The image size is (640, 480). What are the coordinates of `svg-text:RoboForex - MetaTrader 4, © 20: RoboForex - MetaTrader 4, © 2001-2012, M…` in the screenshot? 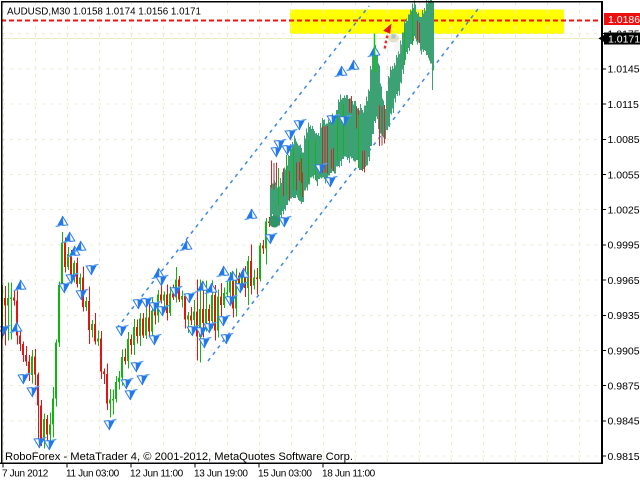 It's located at (179, 457).